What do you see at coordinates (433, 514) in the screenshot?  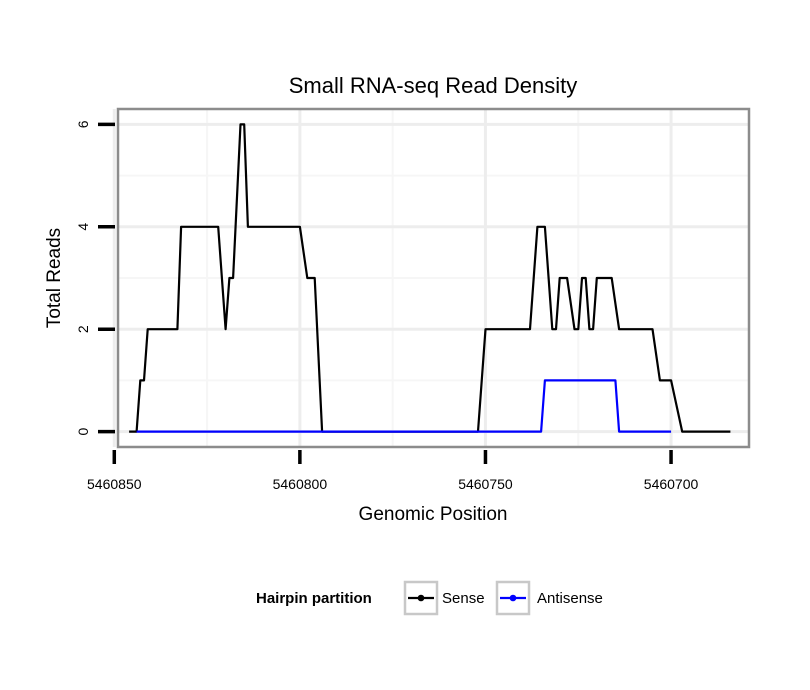 I see `x-axis-title: Genomic Position` at bounding box center [433, 514].